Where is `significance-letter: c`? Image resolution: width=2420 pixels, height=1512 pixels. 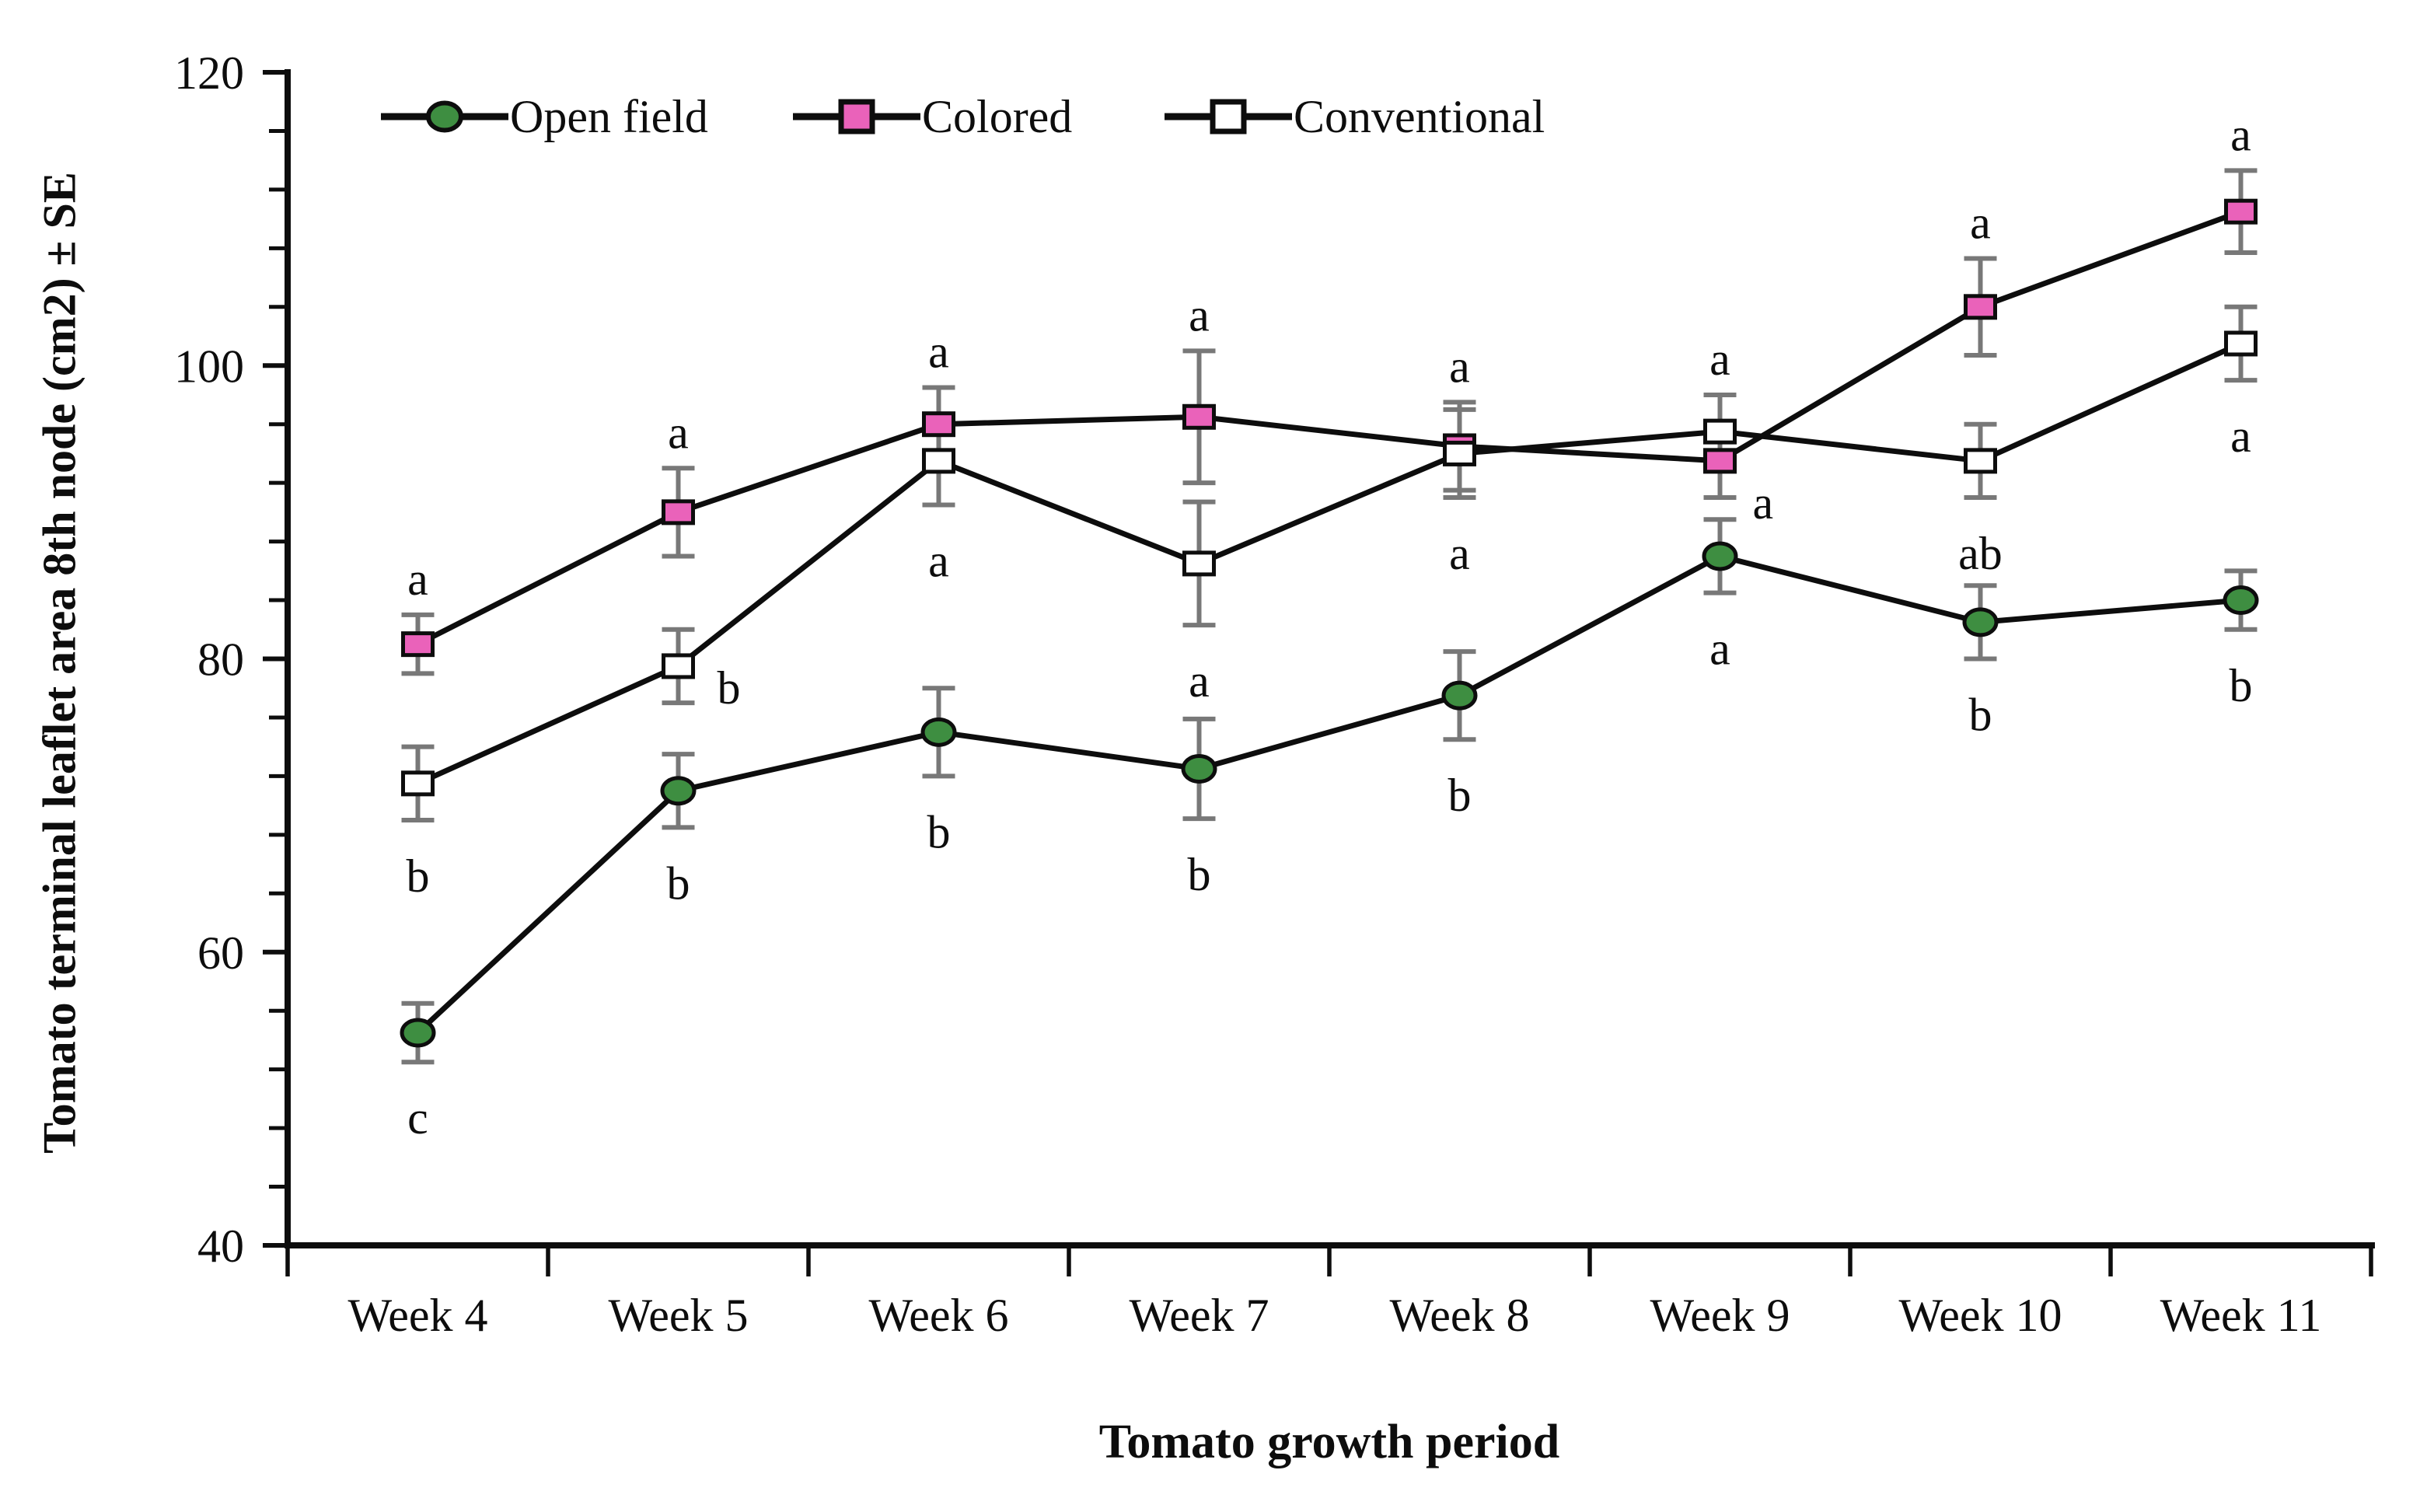
significance-letter: c is located at coordinates (417, 1118).